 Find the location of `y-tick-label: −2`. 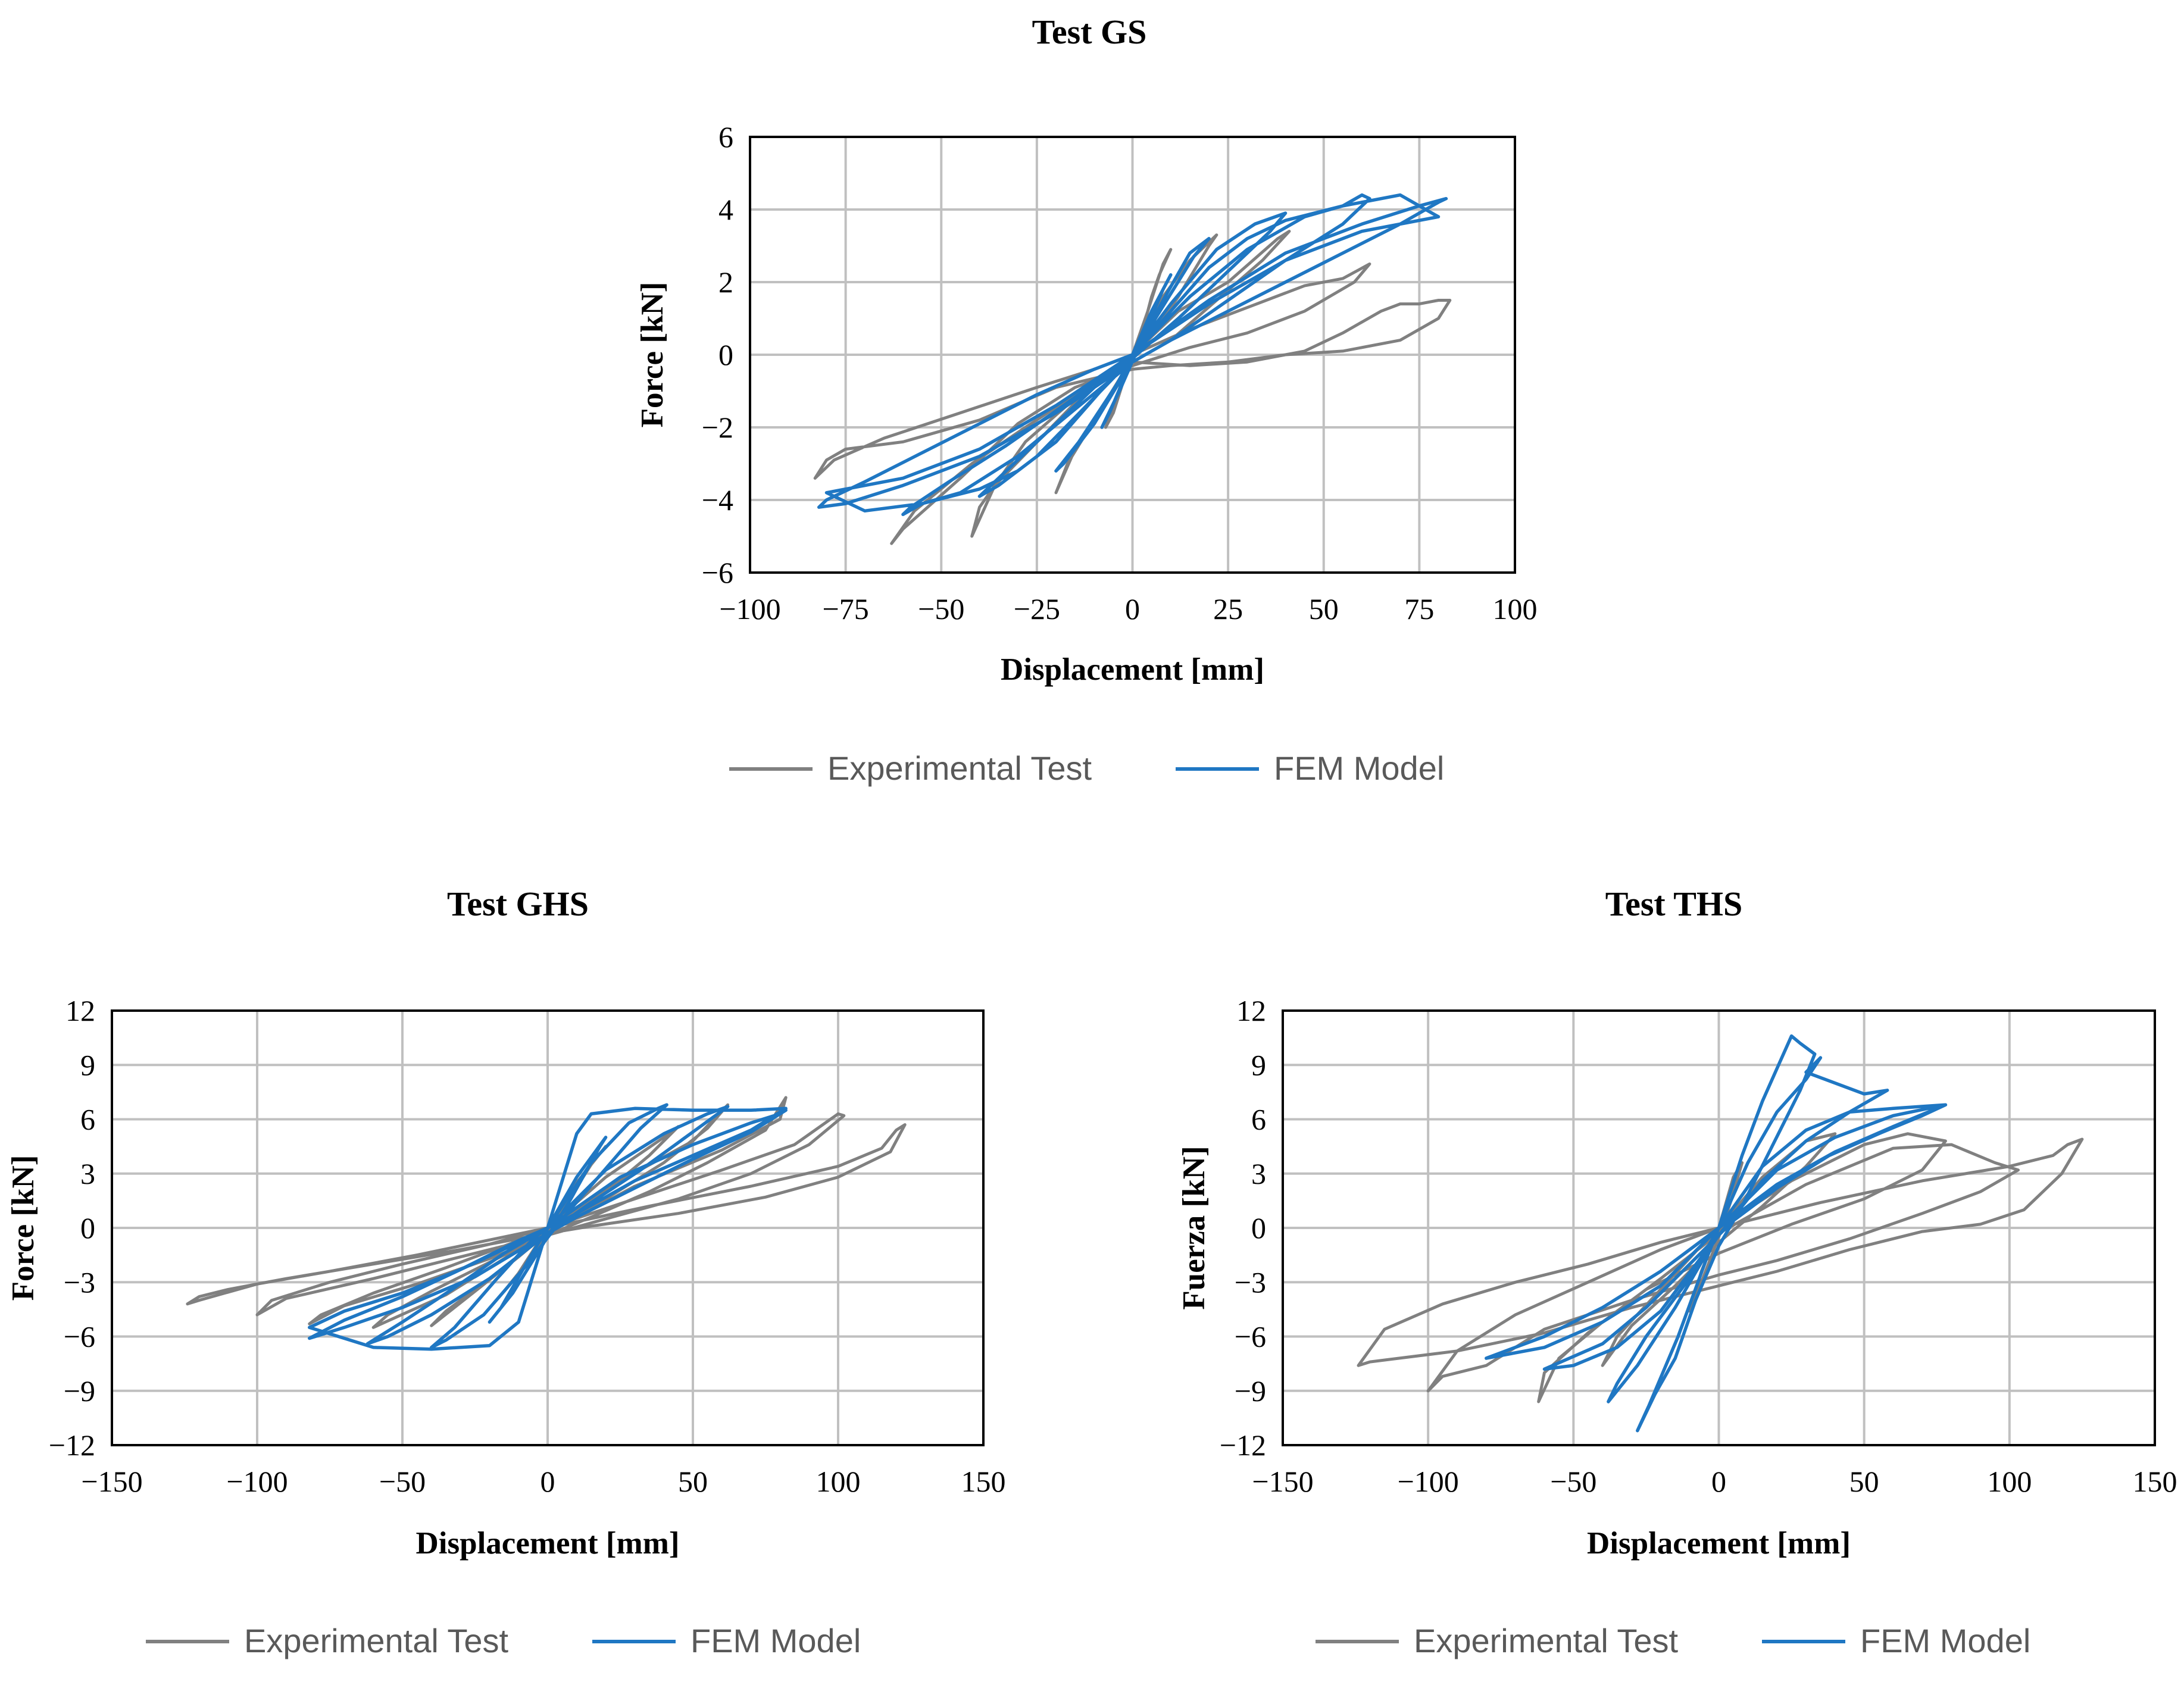

y-tick-label: −2 is located at coordinates (717, 427).